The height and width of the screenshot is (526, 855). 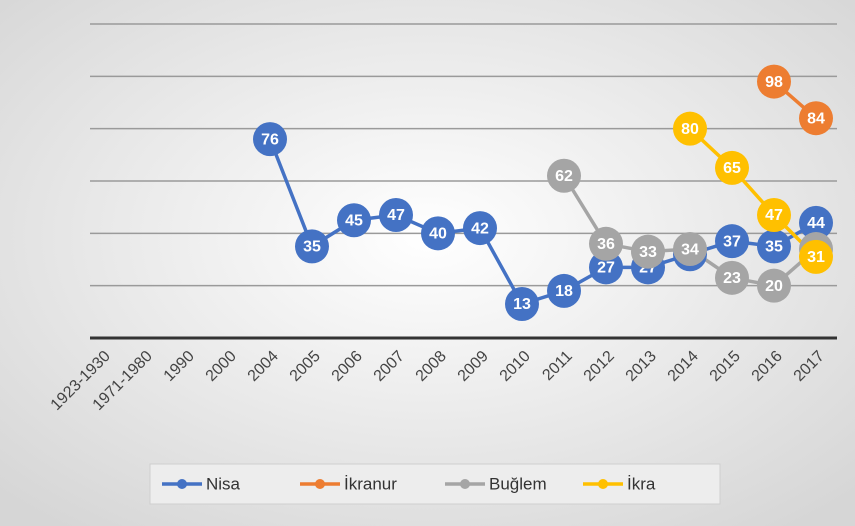 I want to click on data-label: 34, so click(x=690, y=249).